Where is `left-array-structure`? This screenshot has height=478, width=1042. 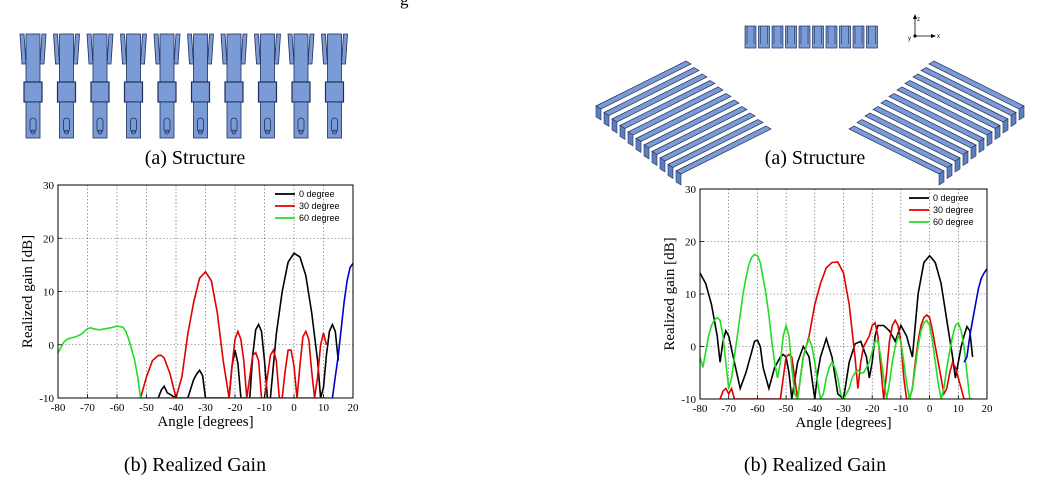 left-array-structure is located at coordinates (183, 86).